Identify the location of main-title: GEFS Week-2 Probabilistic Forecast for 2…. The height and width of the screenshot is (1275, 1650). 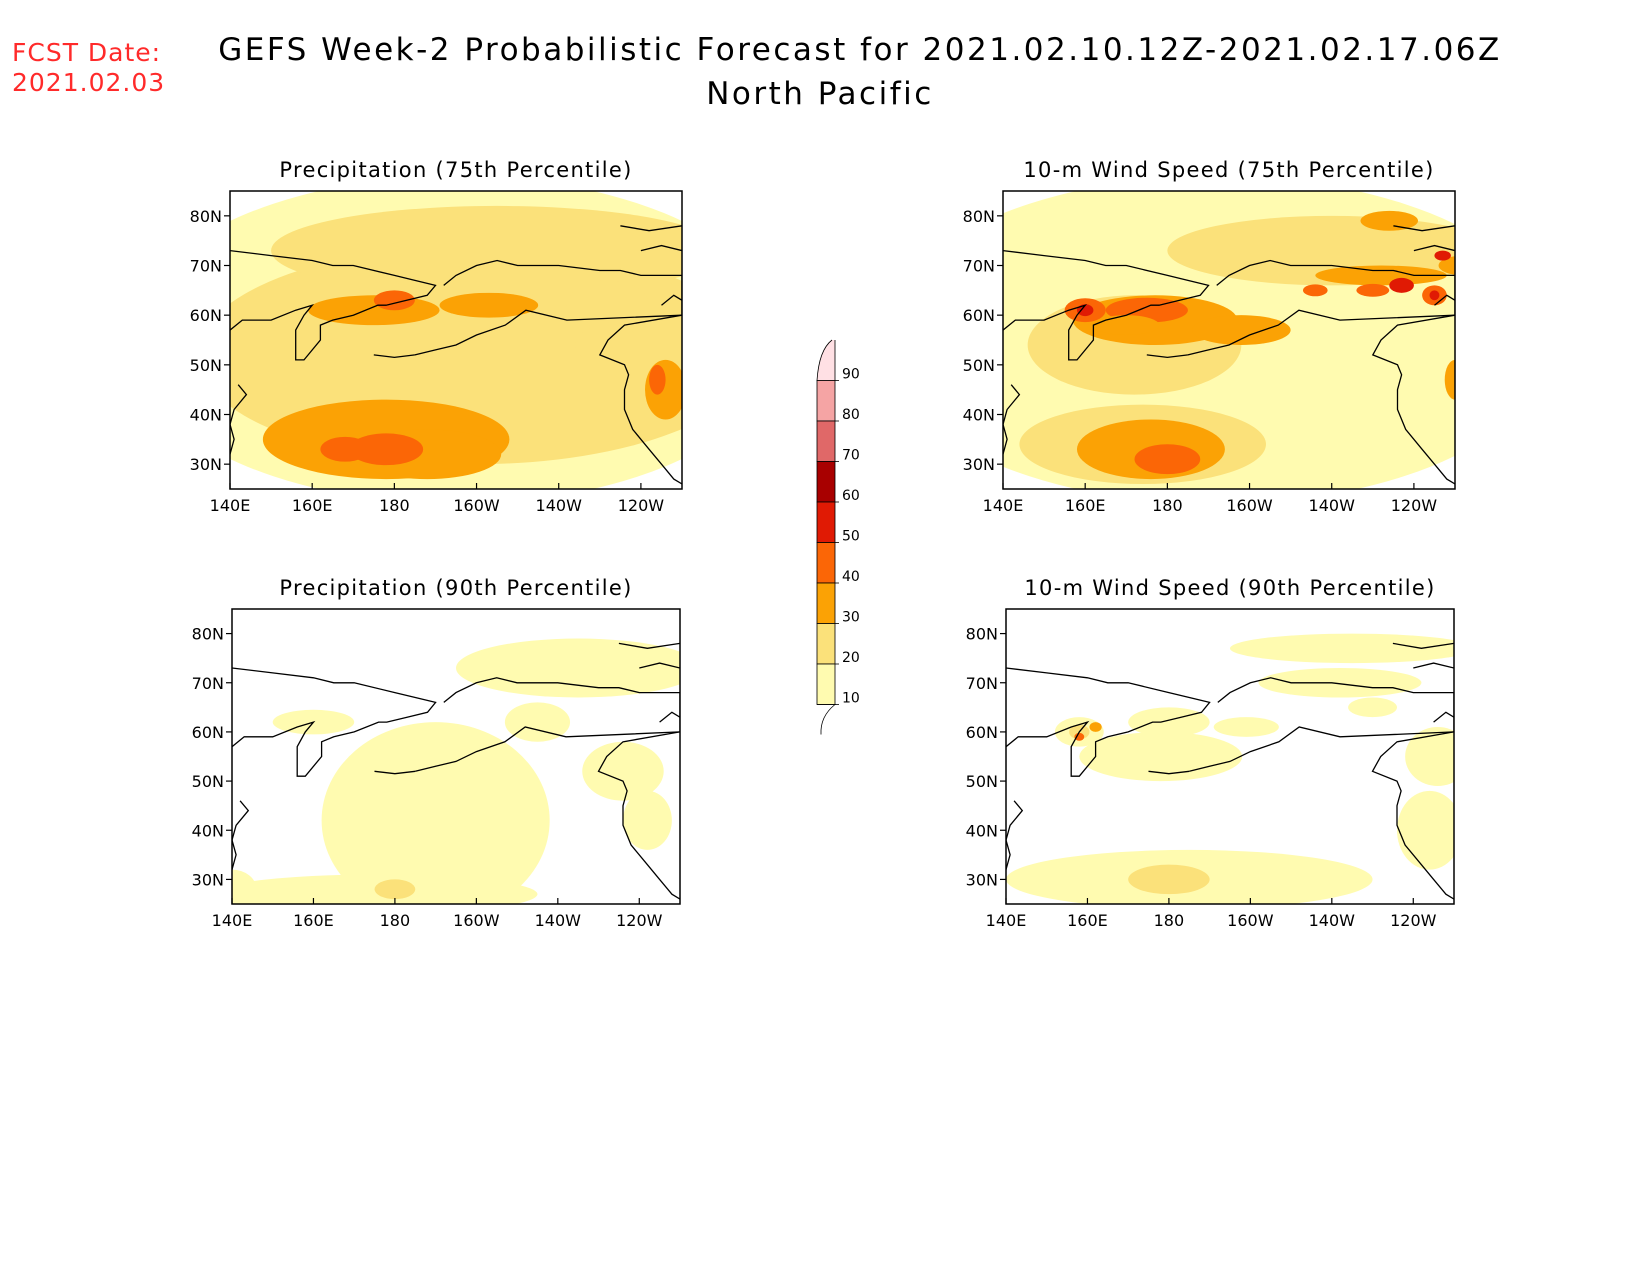
(860, 50).